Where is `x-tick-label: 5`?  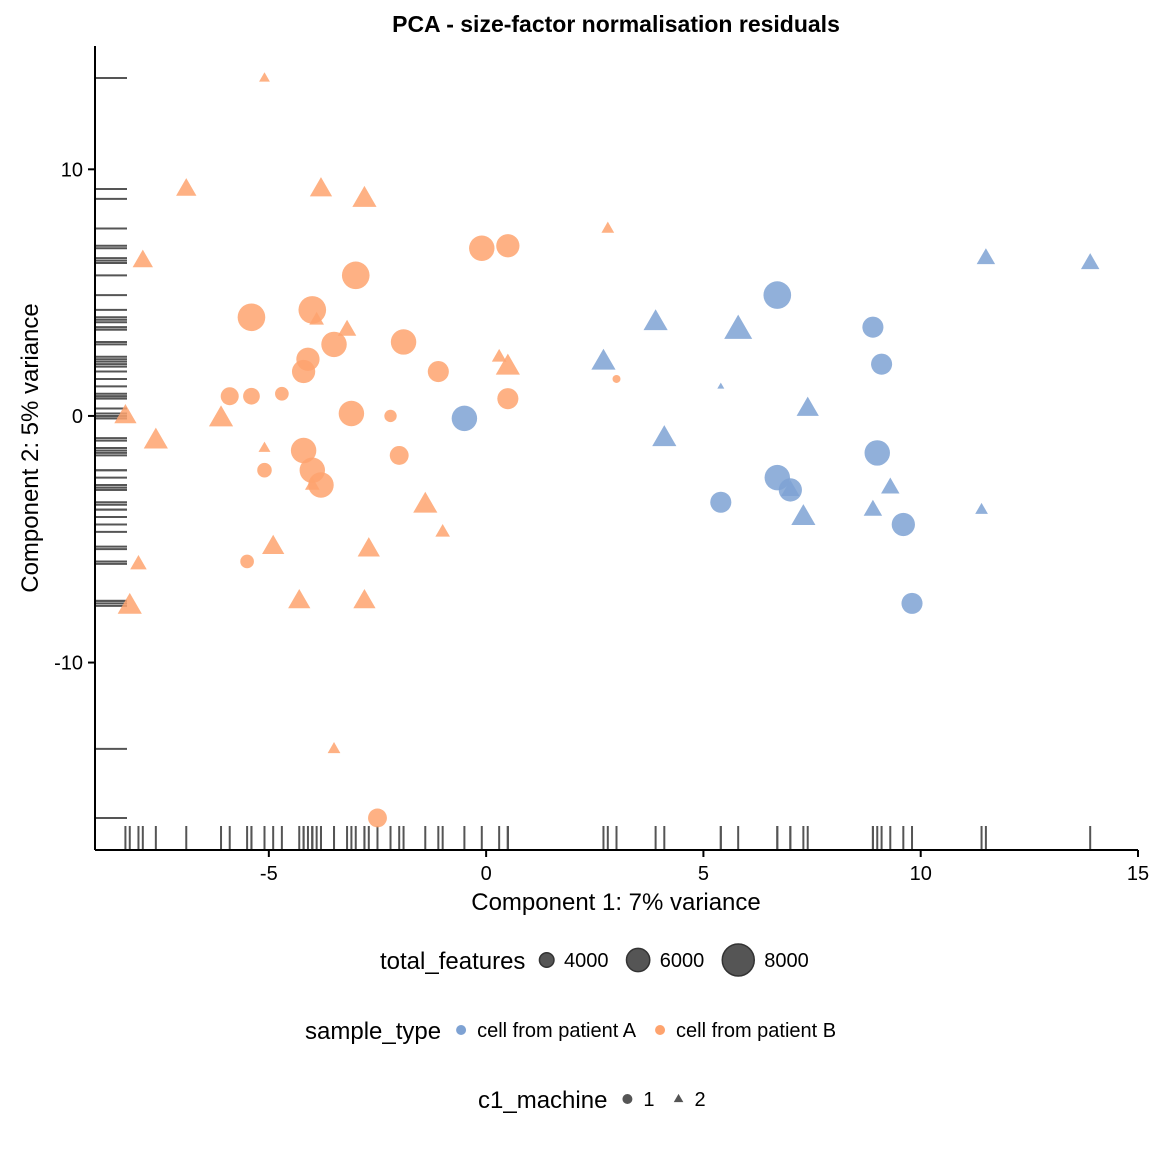
x-tick-label: 5 is located at coordinates (703, 874).